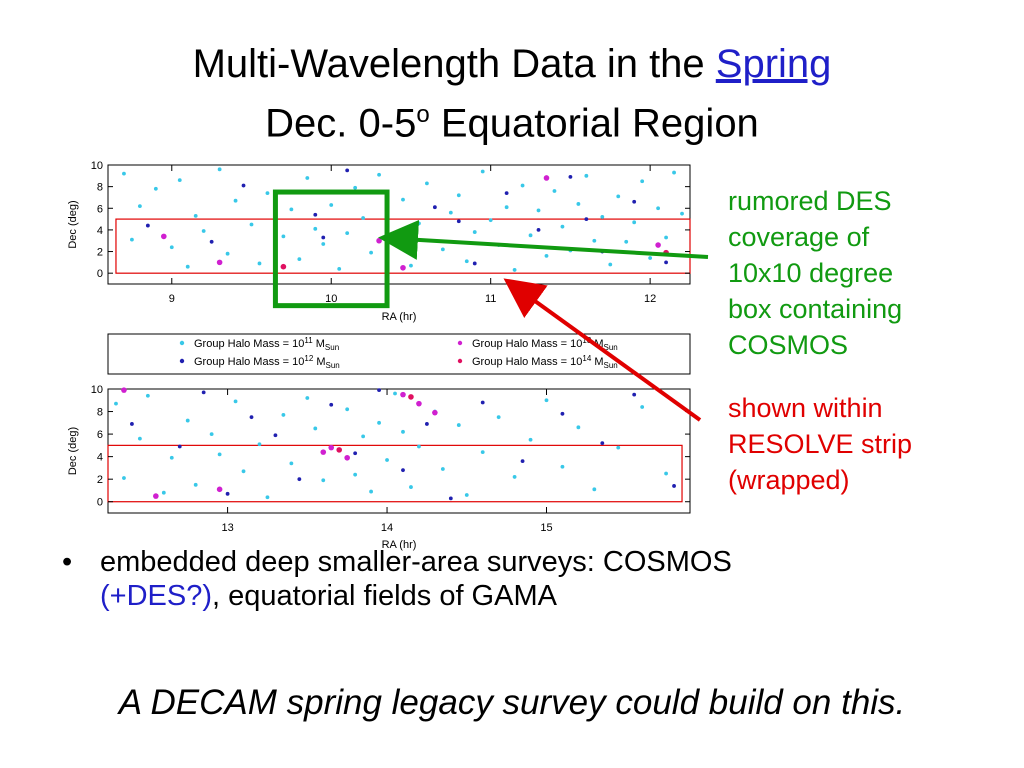 The width and height of the screenshot is (1024, 768). I want to click on legend-label: Group Halo Mass = 1011 MSun, so click(266, 344).